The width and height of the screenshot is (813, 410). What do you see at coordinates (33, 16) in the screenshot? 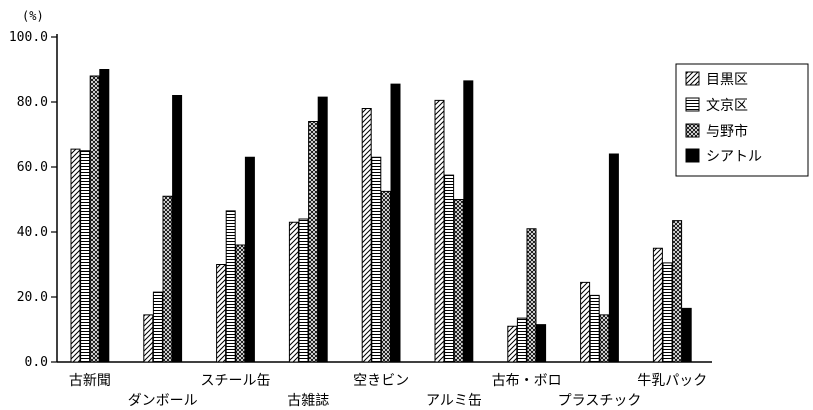
I see `y-unit-label: (%)` at bounding box center [33, 16].